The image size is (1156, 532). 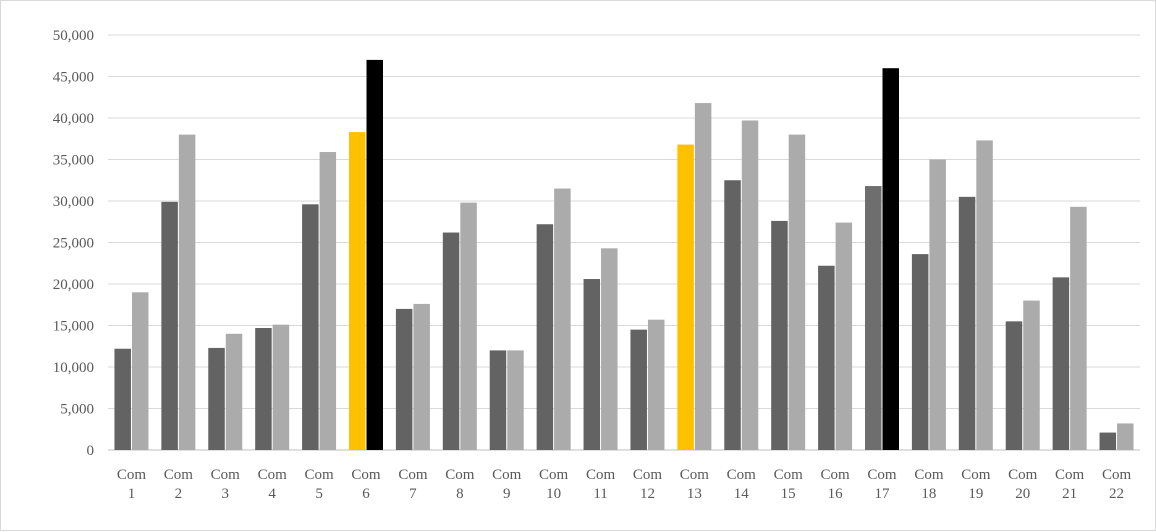 What do you see at coordinates (77, 410) in the screenshot?
I see `y-tick-label: 5,000` at bounding box center [77, 410].